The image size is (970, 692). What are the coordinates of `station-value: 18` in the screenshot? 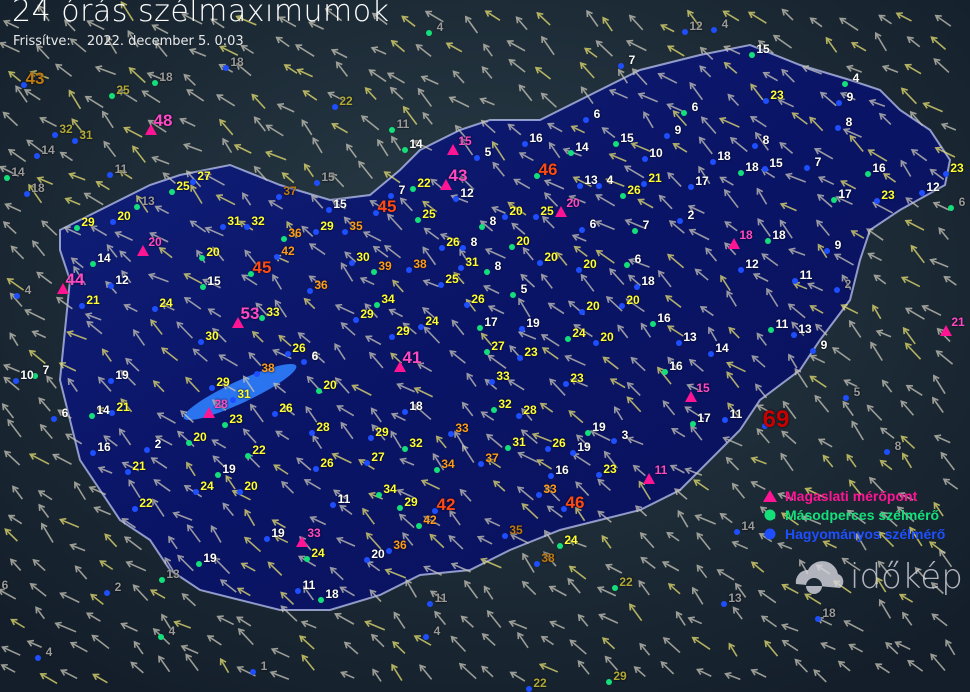 It's located at (38, 188).